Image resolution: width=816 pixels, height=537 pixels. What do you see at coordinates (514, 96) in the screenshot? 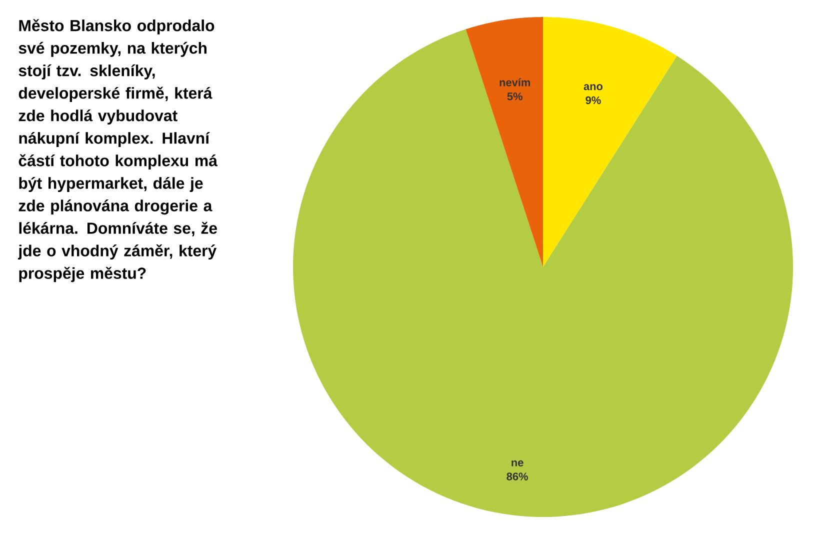
I see `data-label: 5%` at bounding box center [514, 96].